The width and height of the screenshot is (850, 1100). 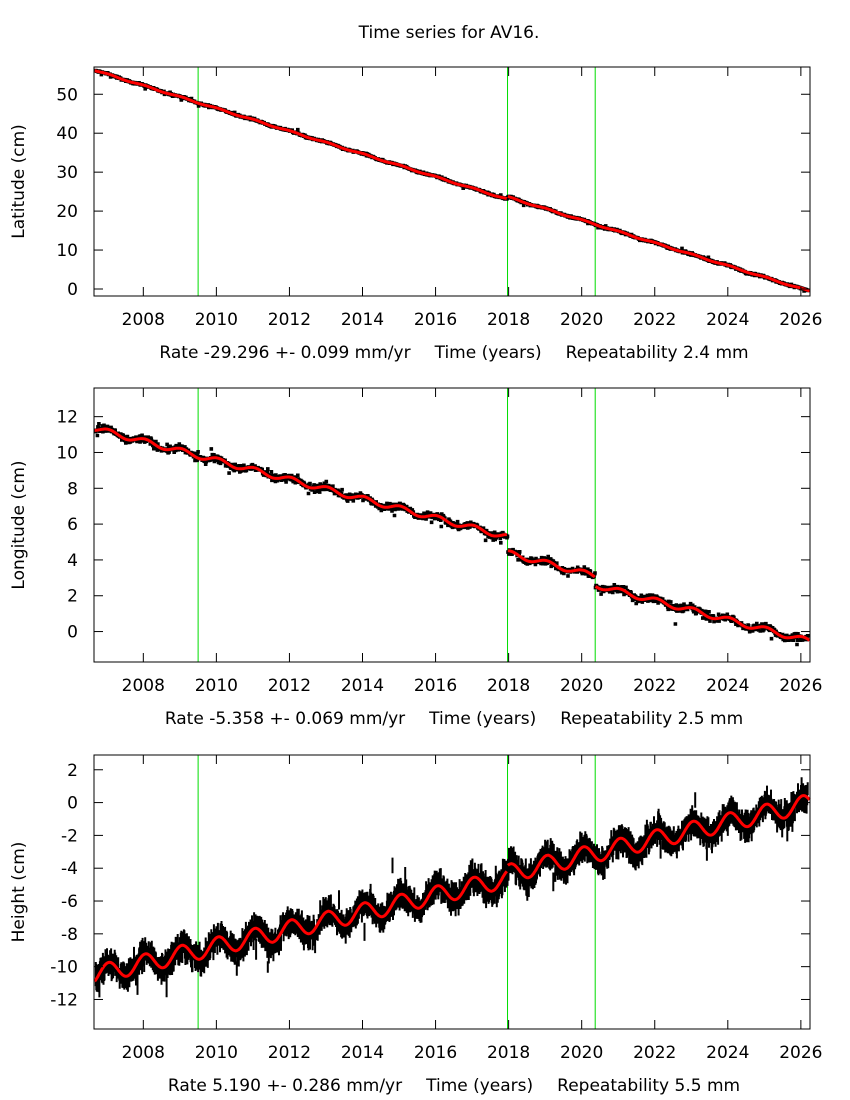 I want to click on y-tick-label: -4, so click(x=69, y=869).